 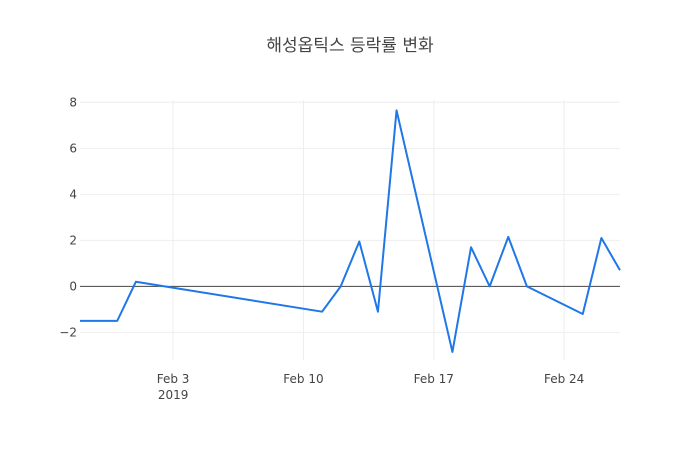 What do you see at coordinates (73, 148) in the screenshot?
I see `y-tick-label: 6` at bounding box center [73, 148].